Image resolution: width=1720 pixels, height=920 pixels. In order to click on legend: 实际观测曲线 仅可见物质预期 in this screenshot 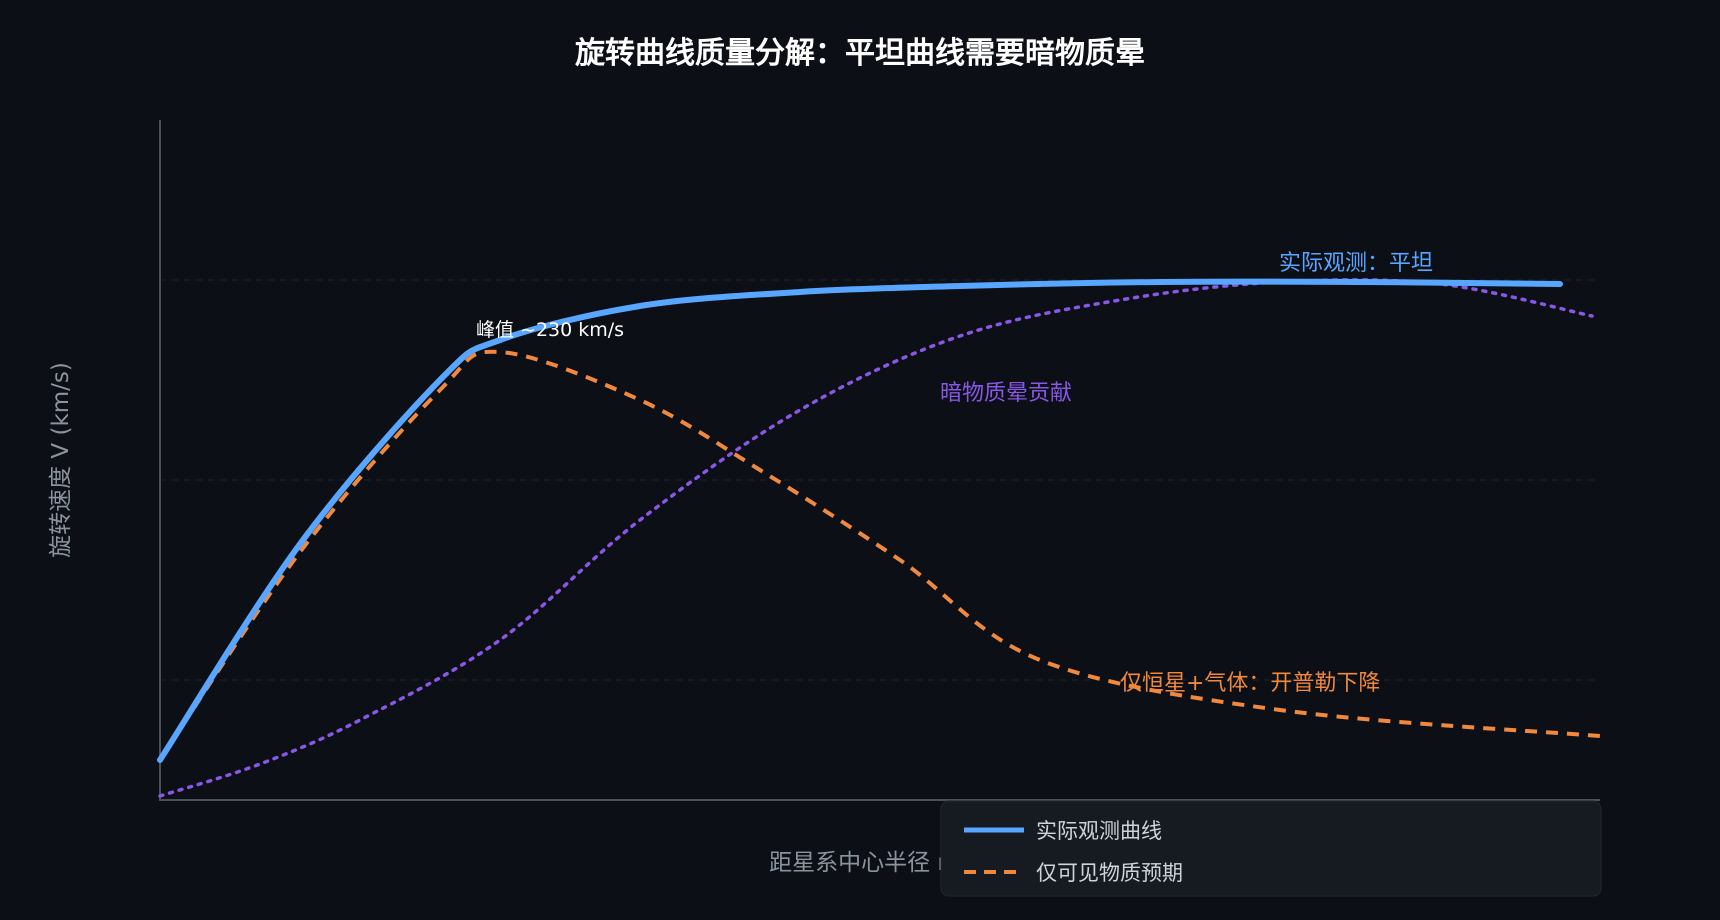, I will do `click(1271, 848)`.